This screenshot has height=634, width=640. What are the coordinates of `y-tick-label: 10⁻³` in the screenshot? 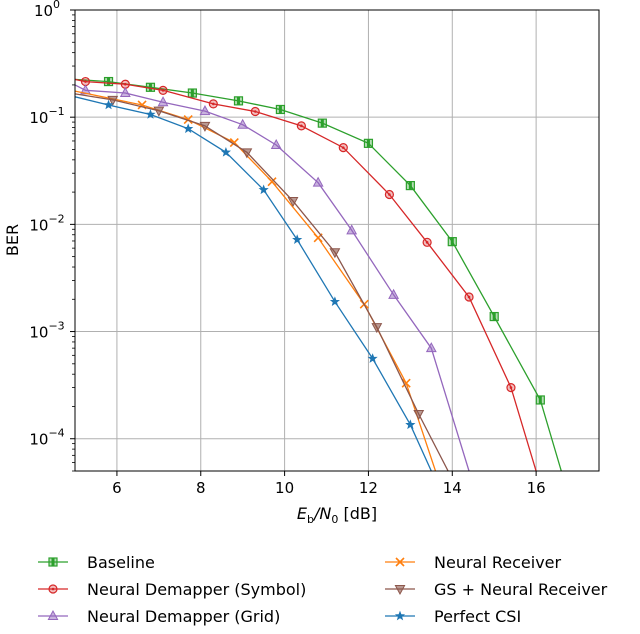 It's located at (46, 331).